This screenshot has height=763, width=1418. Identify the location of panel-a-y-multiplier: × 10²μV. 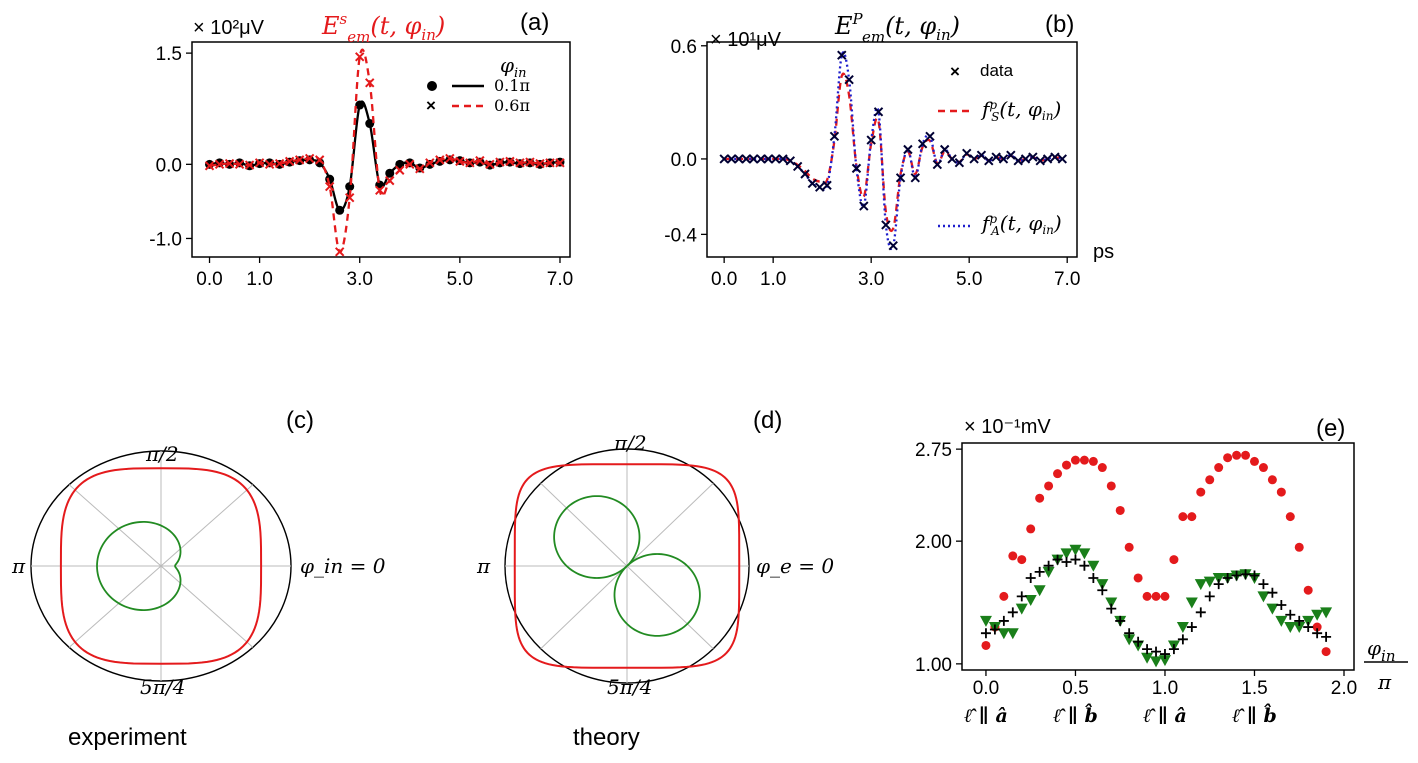
(229, 28).